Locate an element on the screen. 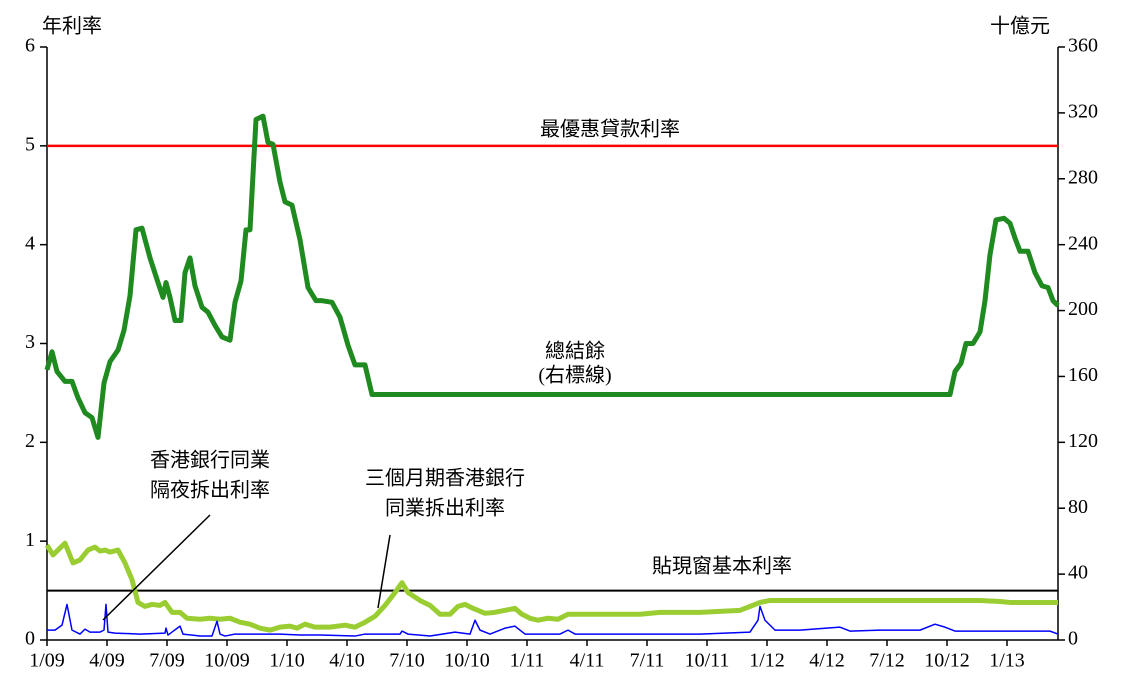  y2-tick-label: 0 is located at coordinates (1073, 639).